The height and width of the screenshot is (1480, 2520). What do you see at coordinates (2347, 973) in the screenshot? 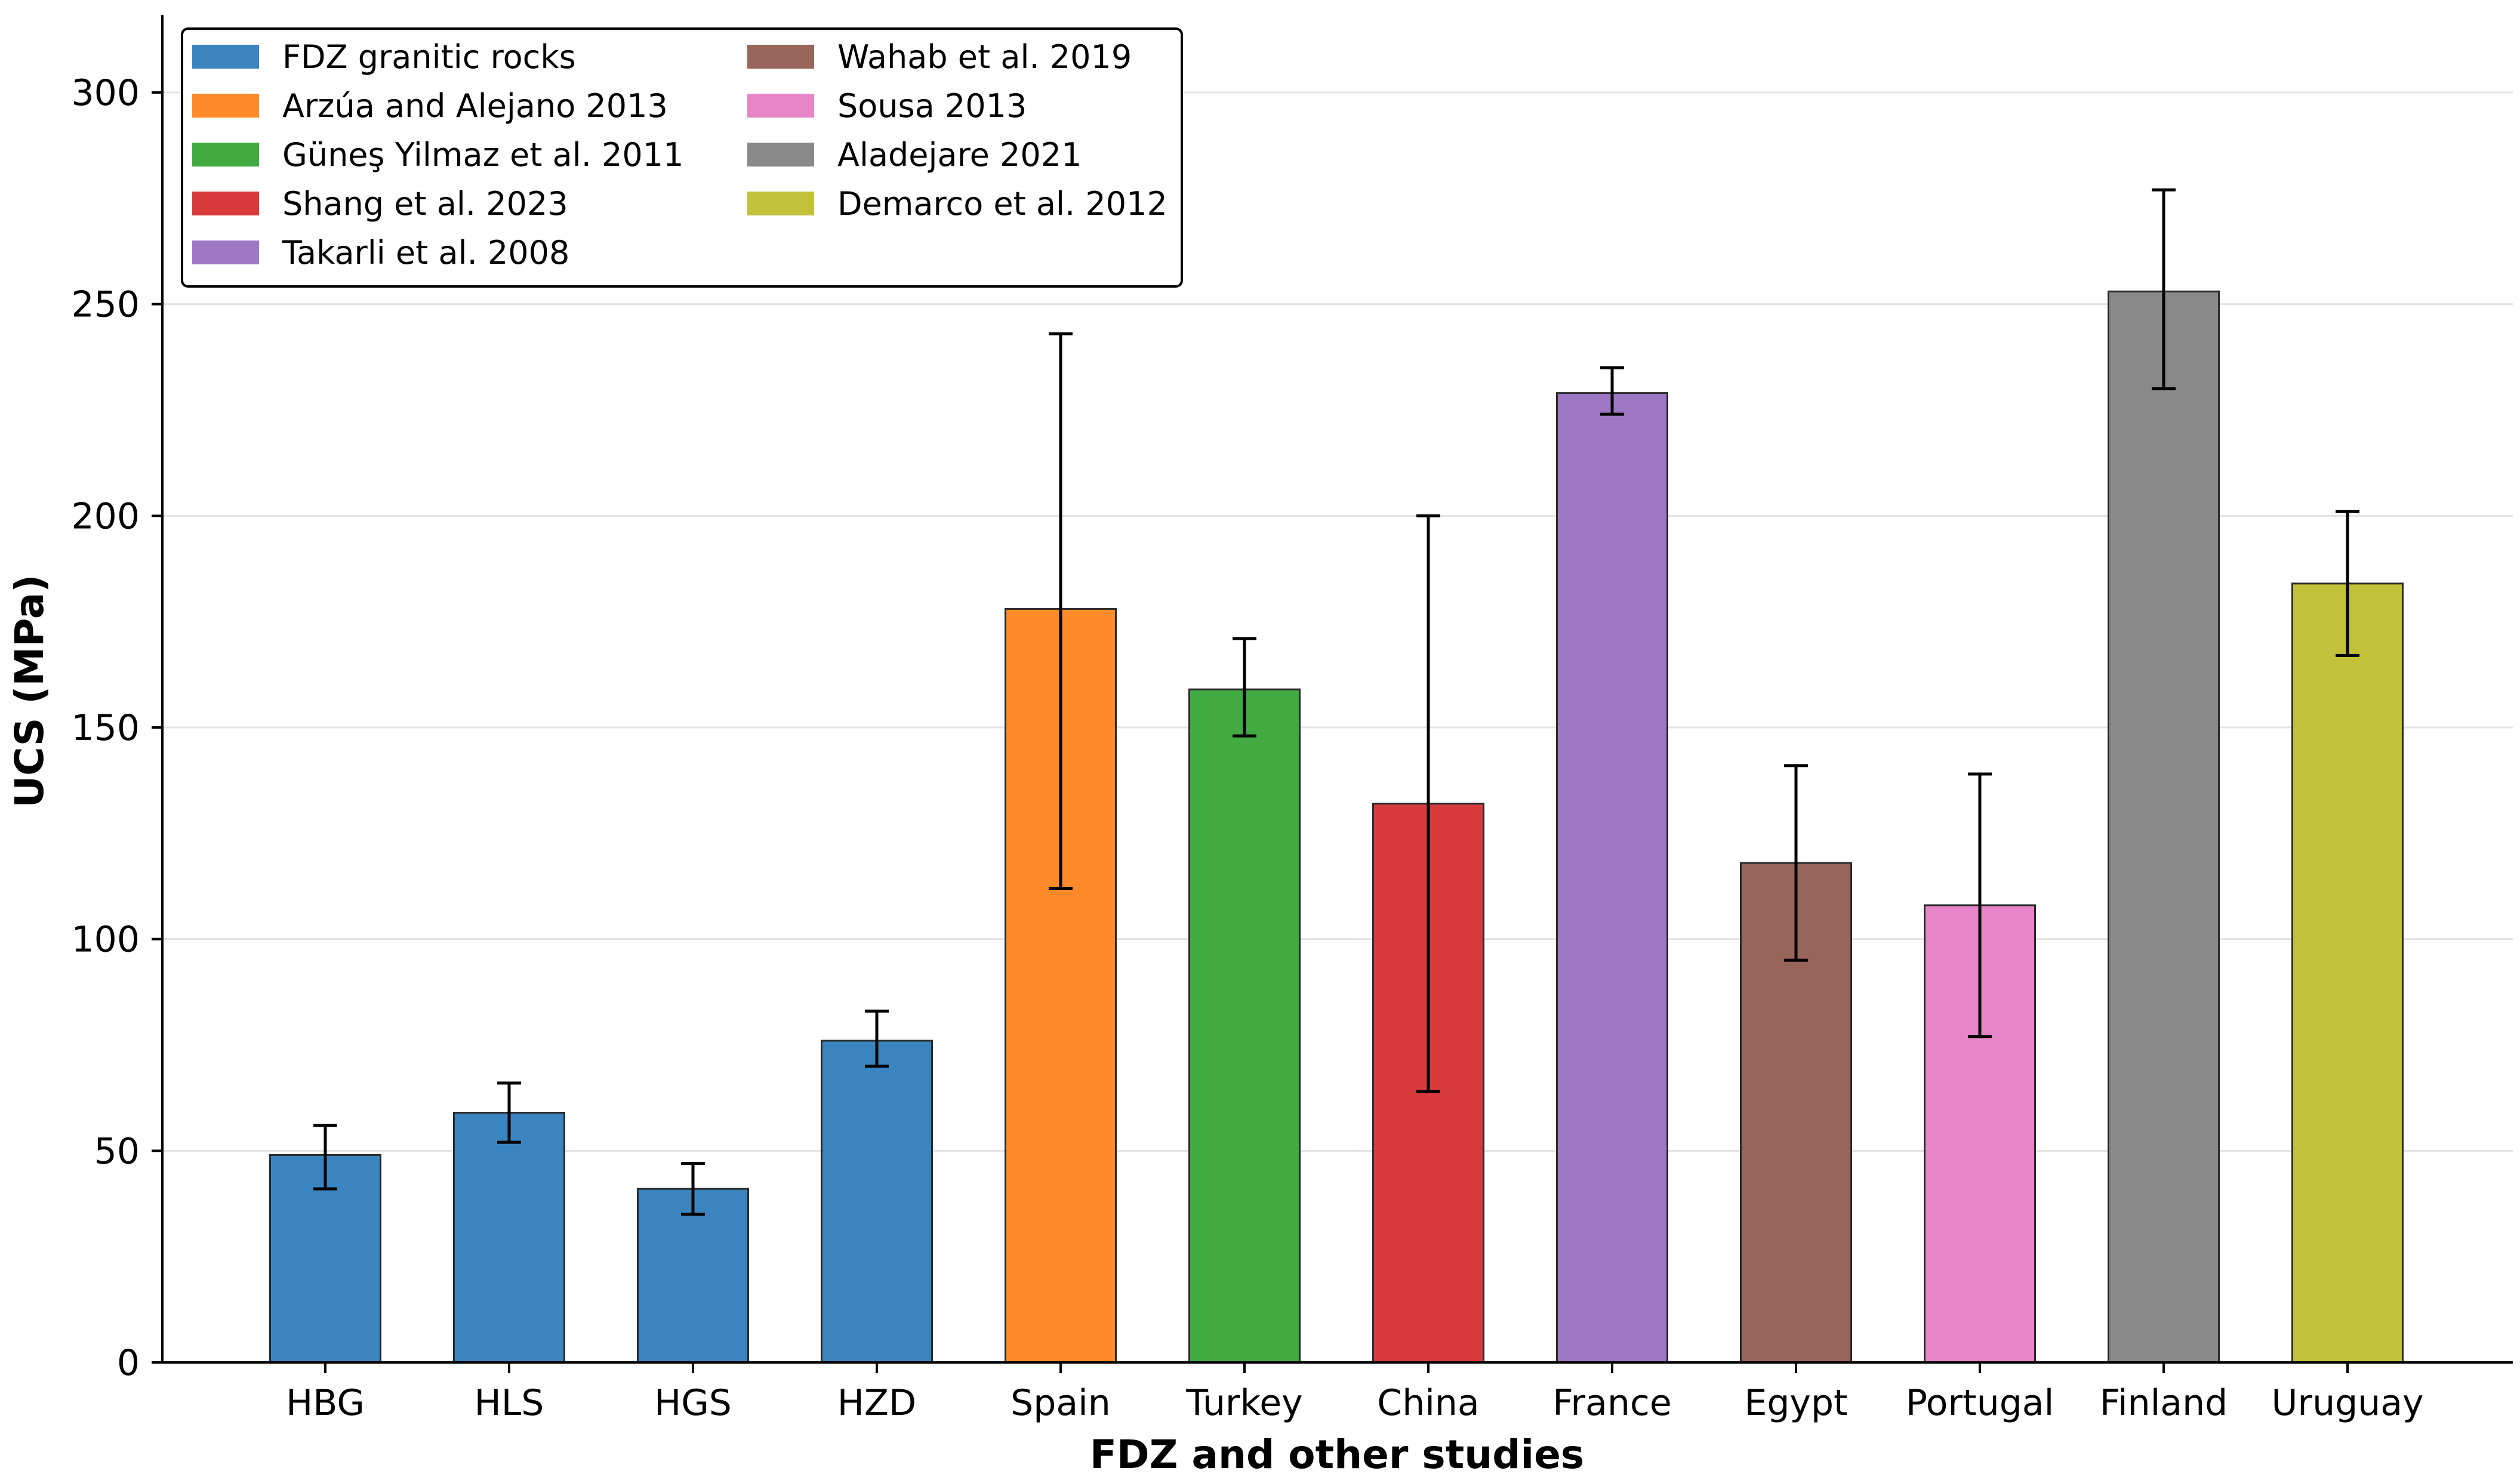
I see `bar-uruguay` at bounding box center [2347, 973].